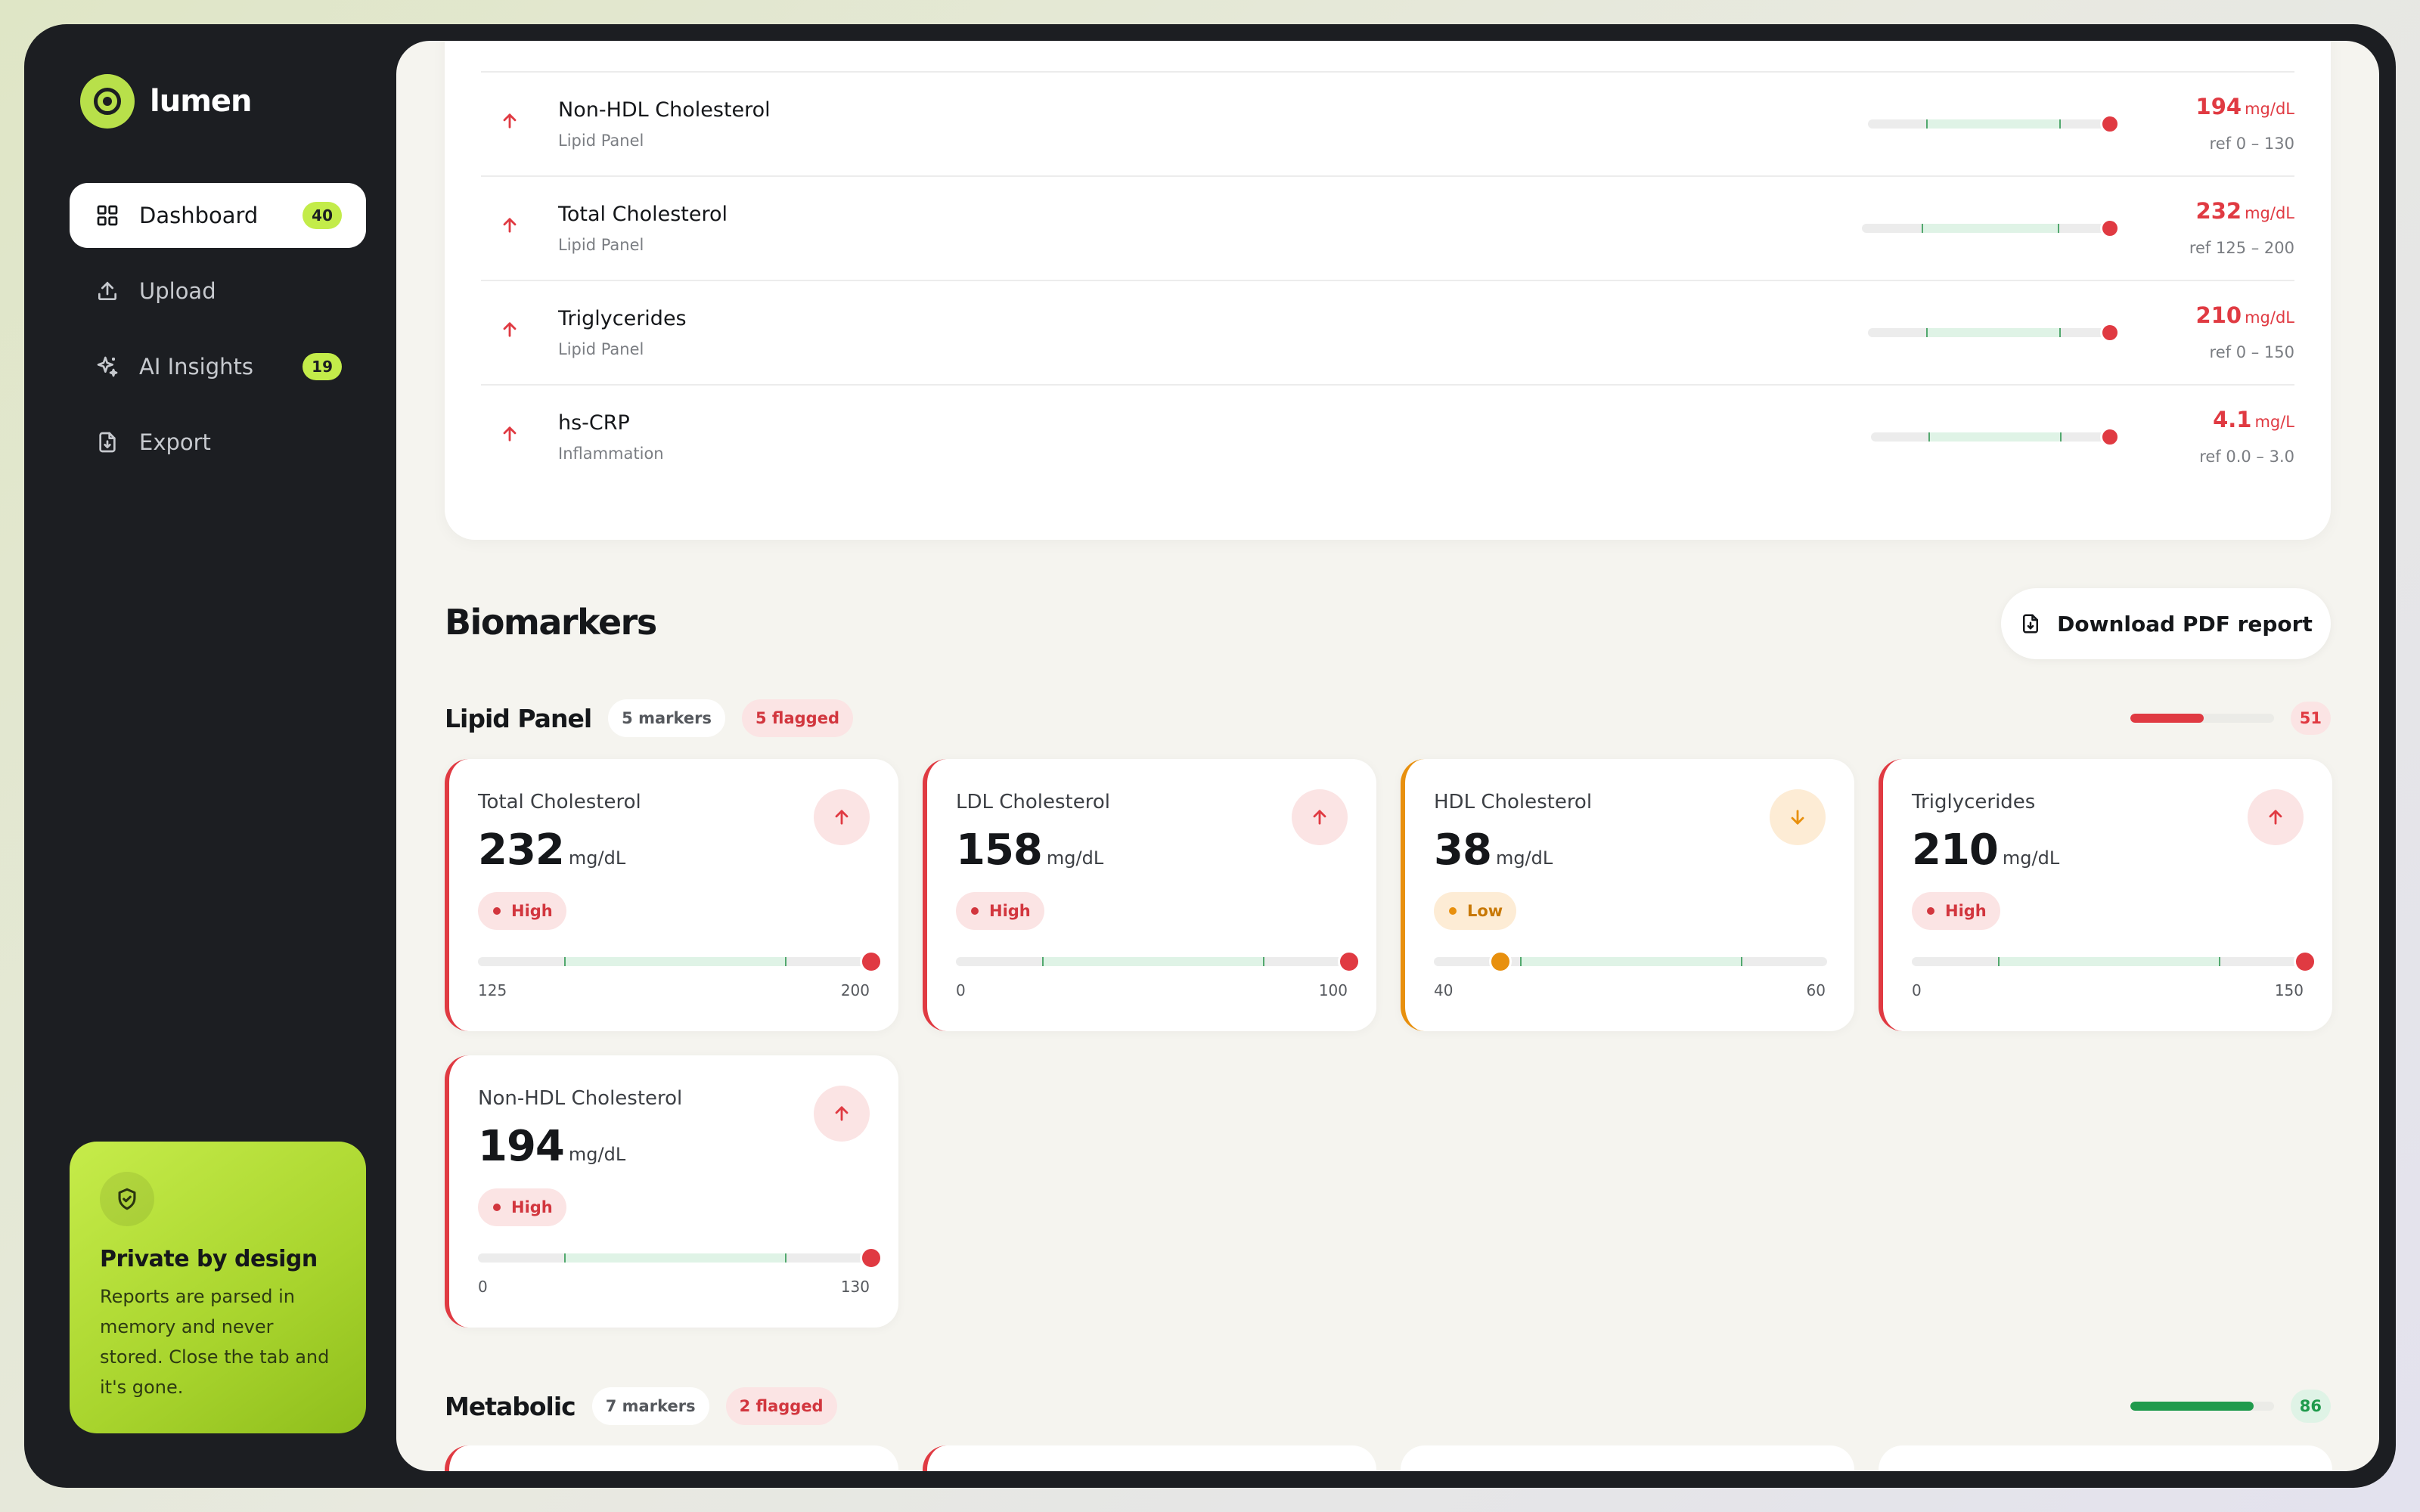 Image resolution: width=2420 pixels, height=1512 pixels. What do you see at coordinates (2310, 1406) in the screenshot?
I see `score-value: 86` at bounding box center [2310, 1406].